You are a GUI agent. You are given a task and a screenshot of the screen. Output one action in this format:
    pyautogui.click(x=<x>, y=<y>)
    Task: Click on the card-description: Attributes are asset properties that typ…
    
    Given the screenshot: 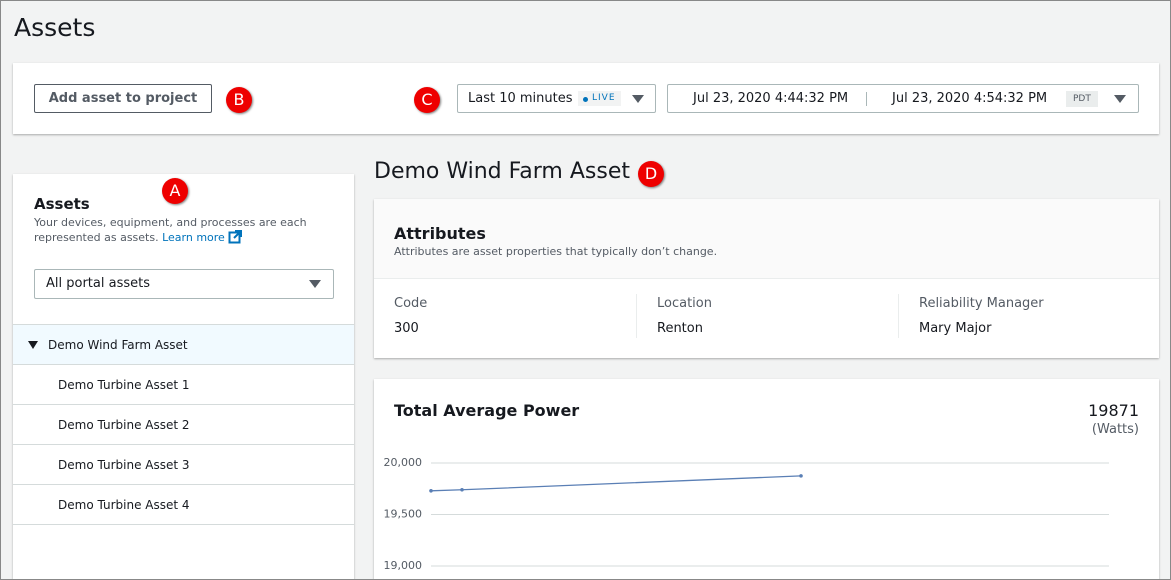 What is the action you would take?
    pyautogui.click(x=556, y=251)
    